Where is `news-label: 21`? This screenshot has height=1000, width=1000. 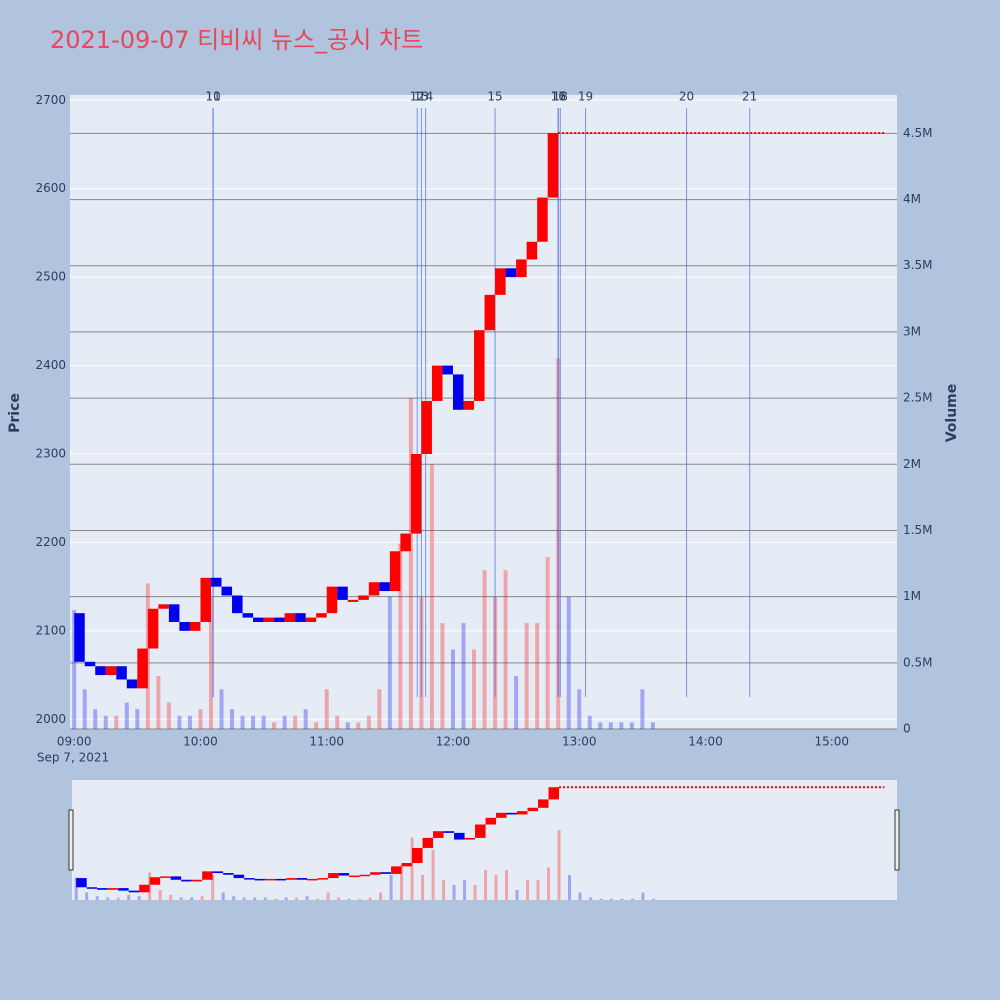 news-label: 21 is located at coordinates (749, 97).